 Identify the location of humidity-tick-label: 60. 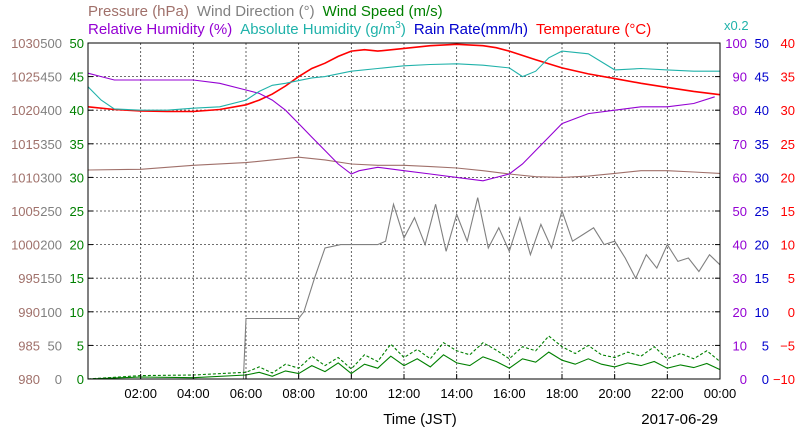
(740, 177).